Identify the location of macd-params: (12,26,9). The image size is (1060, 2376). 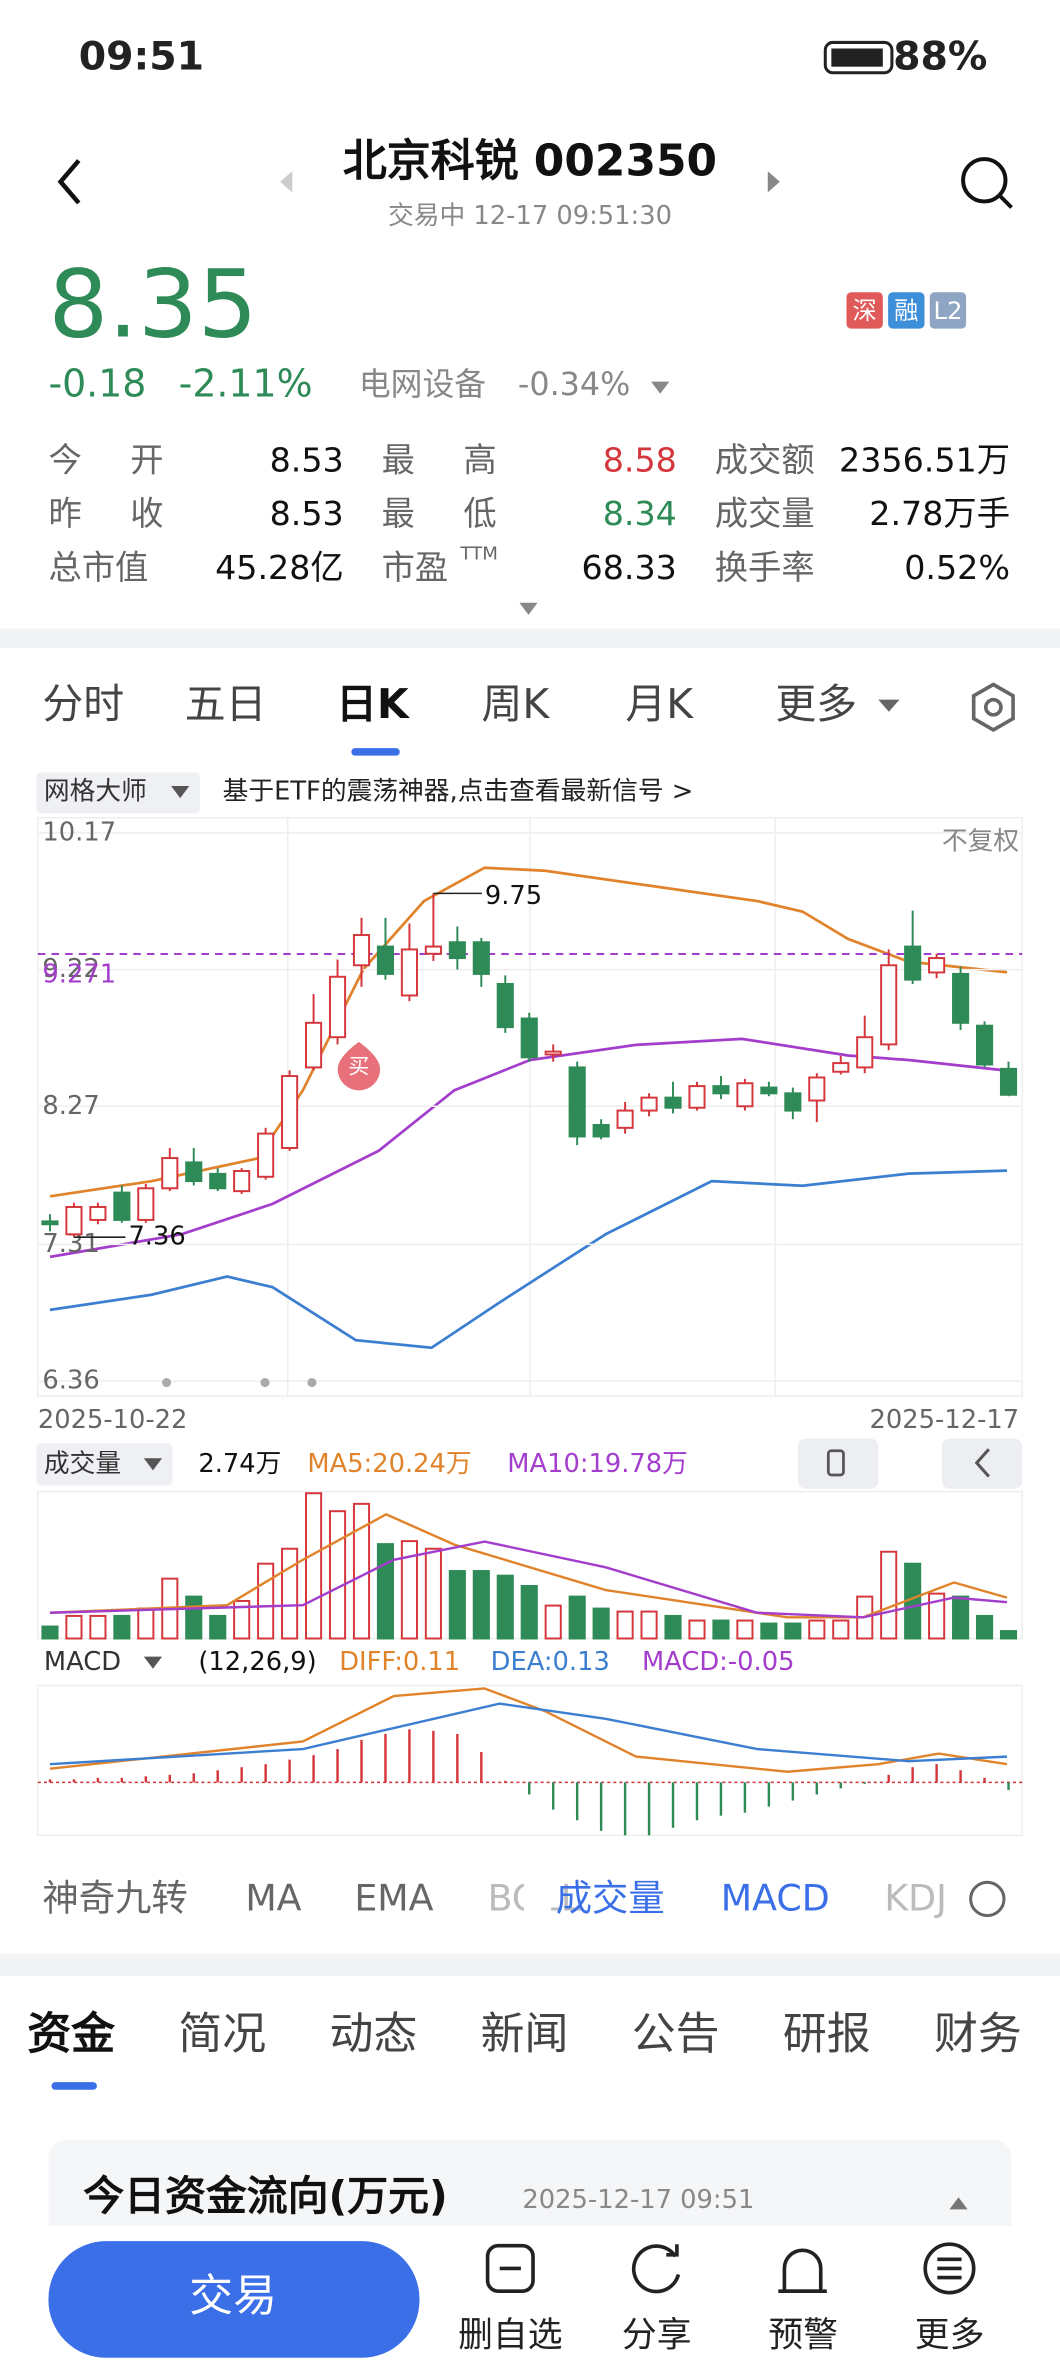
(257, 1662).